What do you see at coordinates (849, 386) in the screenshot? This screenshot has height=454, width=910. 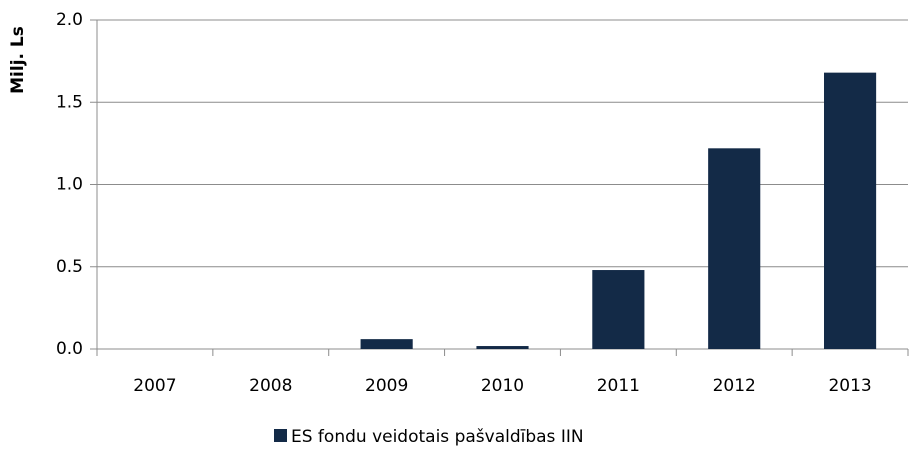 I see `x-tick-label: 2013` at bounding box center [849, 386].